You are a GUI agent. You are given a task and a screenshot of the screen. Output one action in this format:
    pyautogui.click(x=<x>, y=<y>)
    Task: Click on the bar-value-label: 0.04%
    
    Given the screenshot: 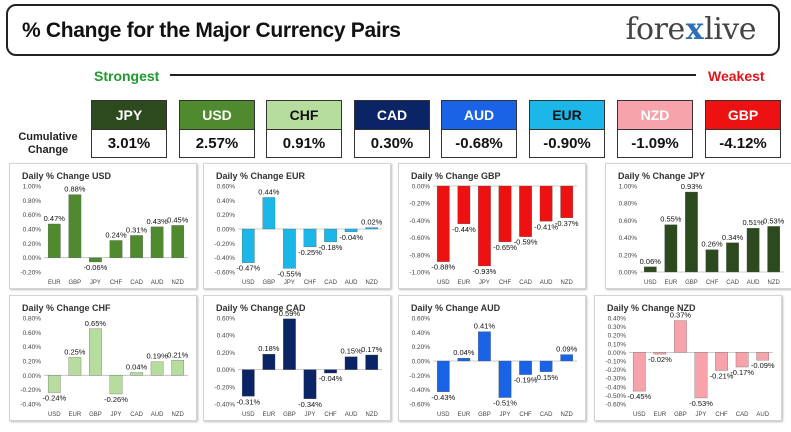 What is the action you would take?
    pyautogui.click(x=464, y=352)
    